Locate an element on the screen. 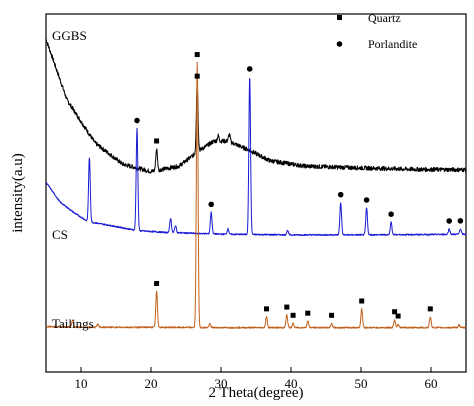  y-axis-label: intensity(a.u) is located at coordinates (18, 193).